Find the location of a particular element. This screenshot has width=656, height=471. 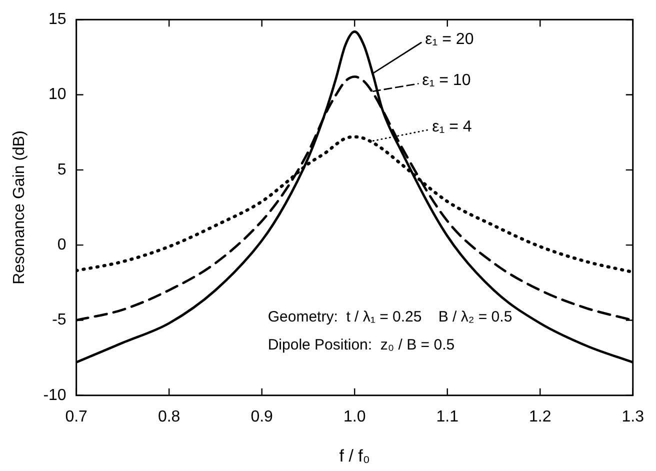

x-tick-label: 1.1 is located at coordinates (447, 417).